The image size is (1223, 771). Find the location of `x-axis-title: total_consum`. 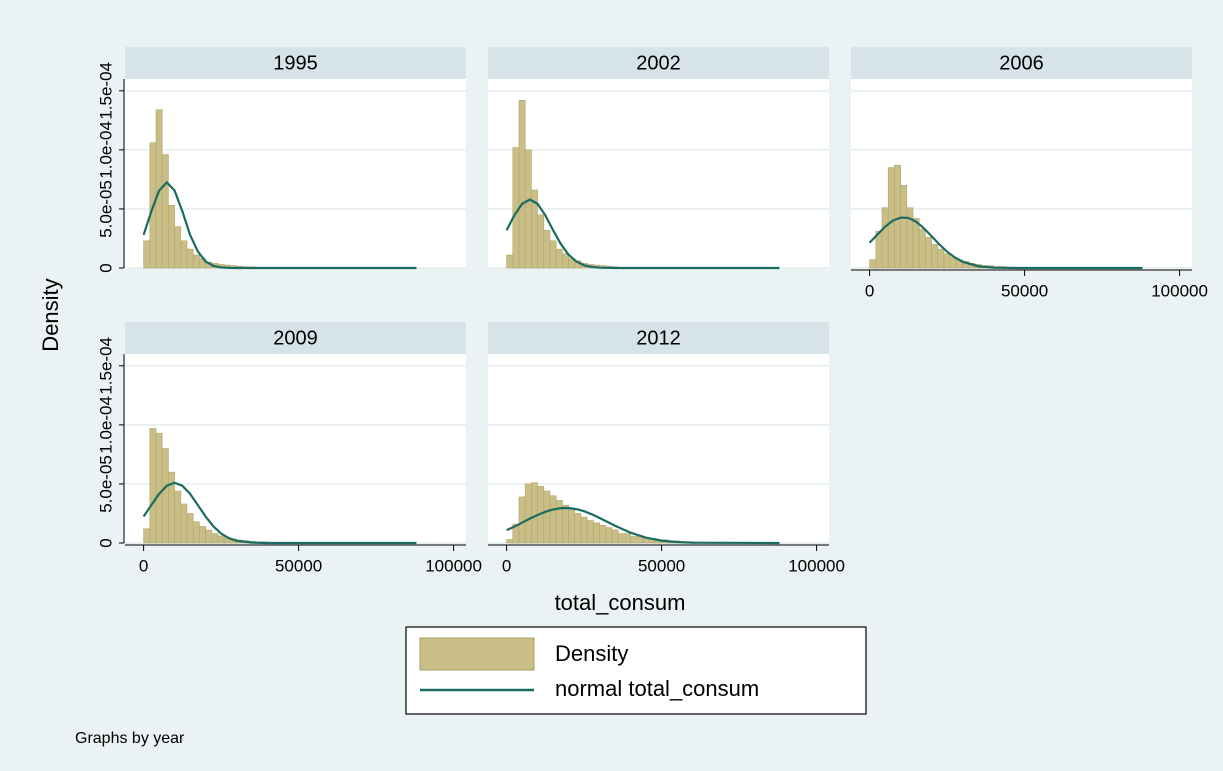

x-axis-title: total_consum is located at coordinates (620, 602).